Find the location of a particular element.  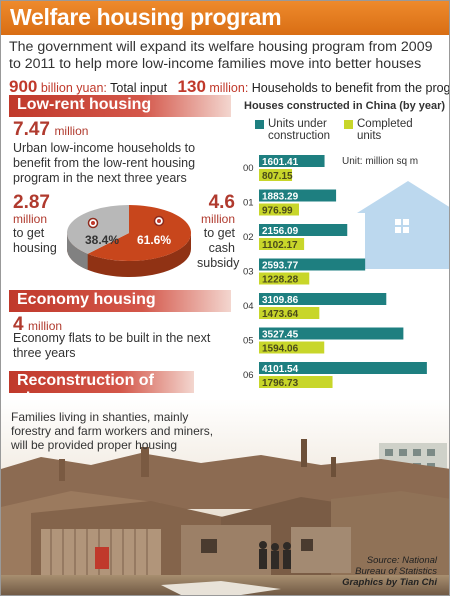

legend-swatch-under is located at coordinates (259, 124).